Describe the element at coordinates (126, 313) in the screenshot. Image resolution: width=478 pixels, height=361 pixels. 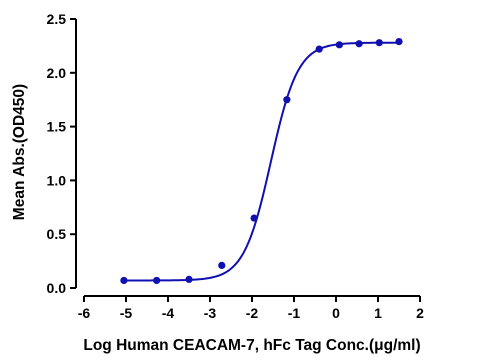
I see `x-tick-label: -5` at that location.